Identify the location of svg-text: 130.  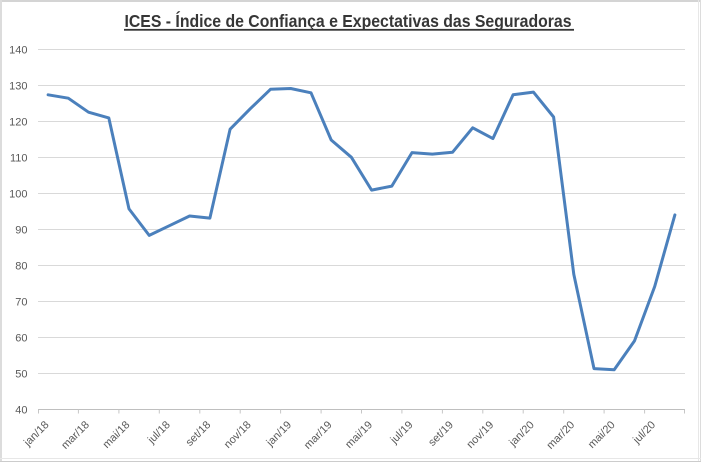
(18, 87).